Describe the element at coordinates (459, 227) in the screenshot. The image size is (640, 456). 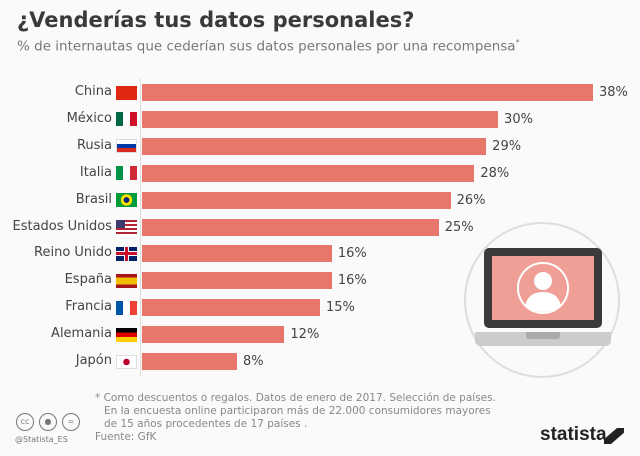
I see `data-label: 25%` at that location.